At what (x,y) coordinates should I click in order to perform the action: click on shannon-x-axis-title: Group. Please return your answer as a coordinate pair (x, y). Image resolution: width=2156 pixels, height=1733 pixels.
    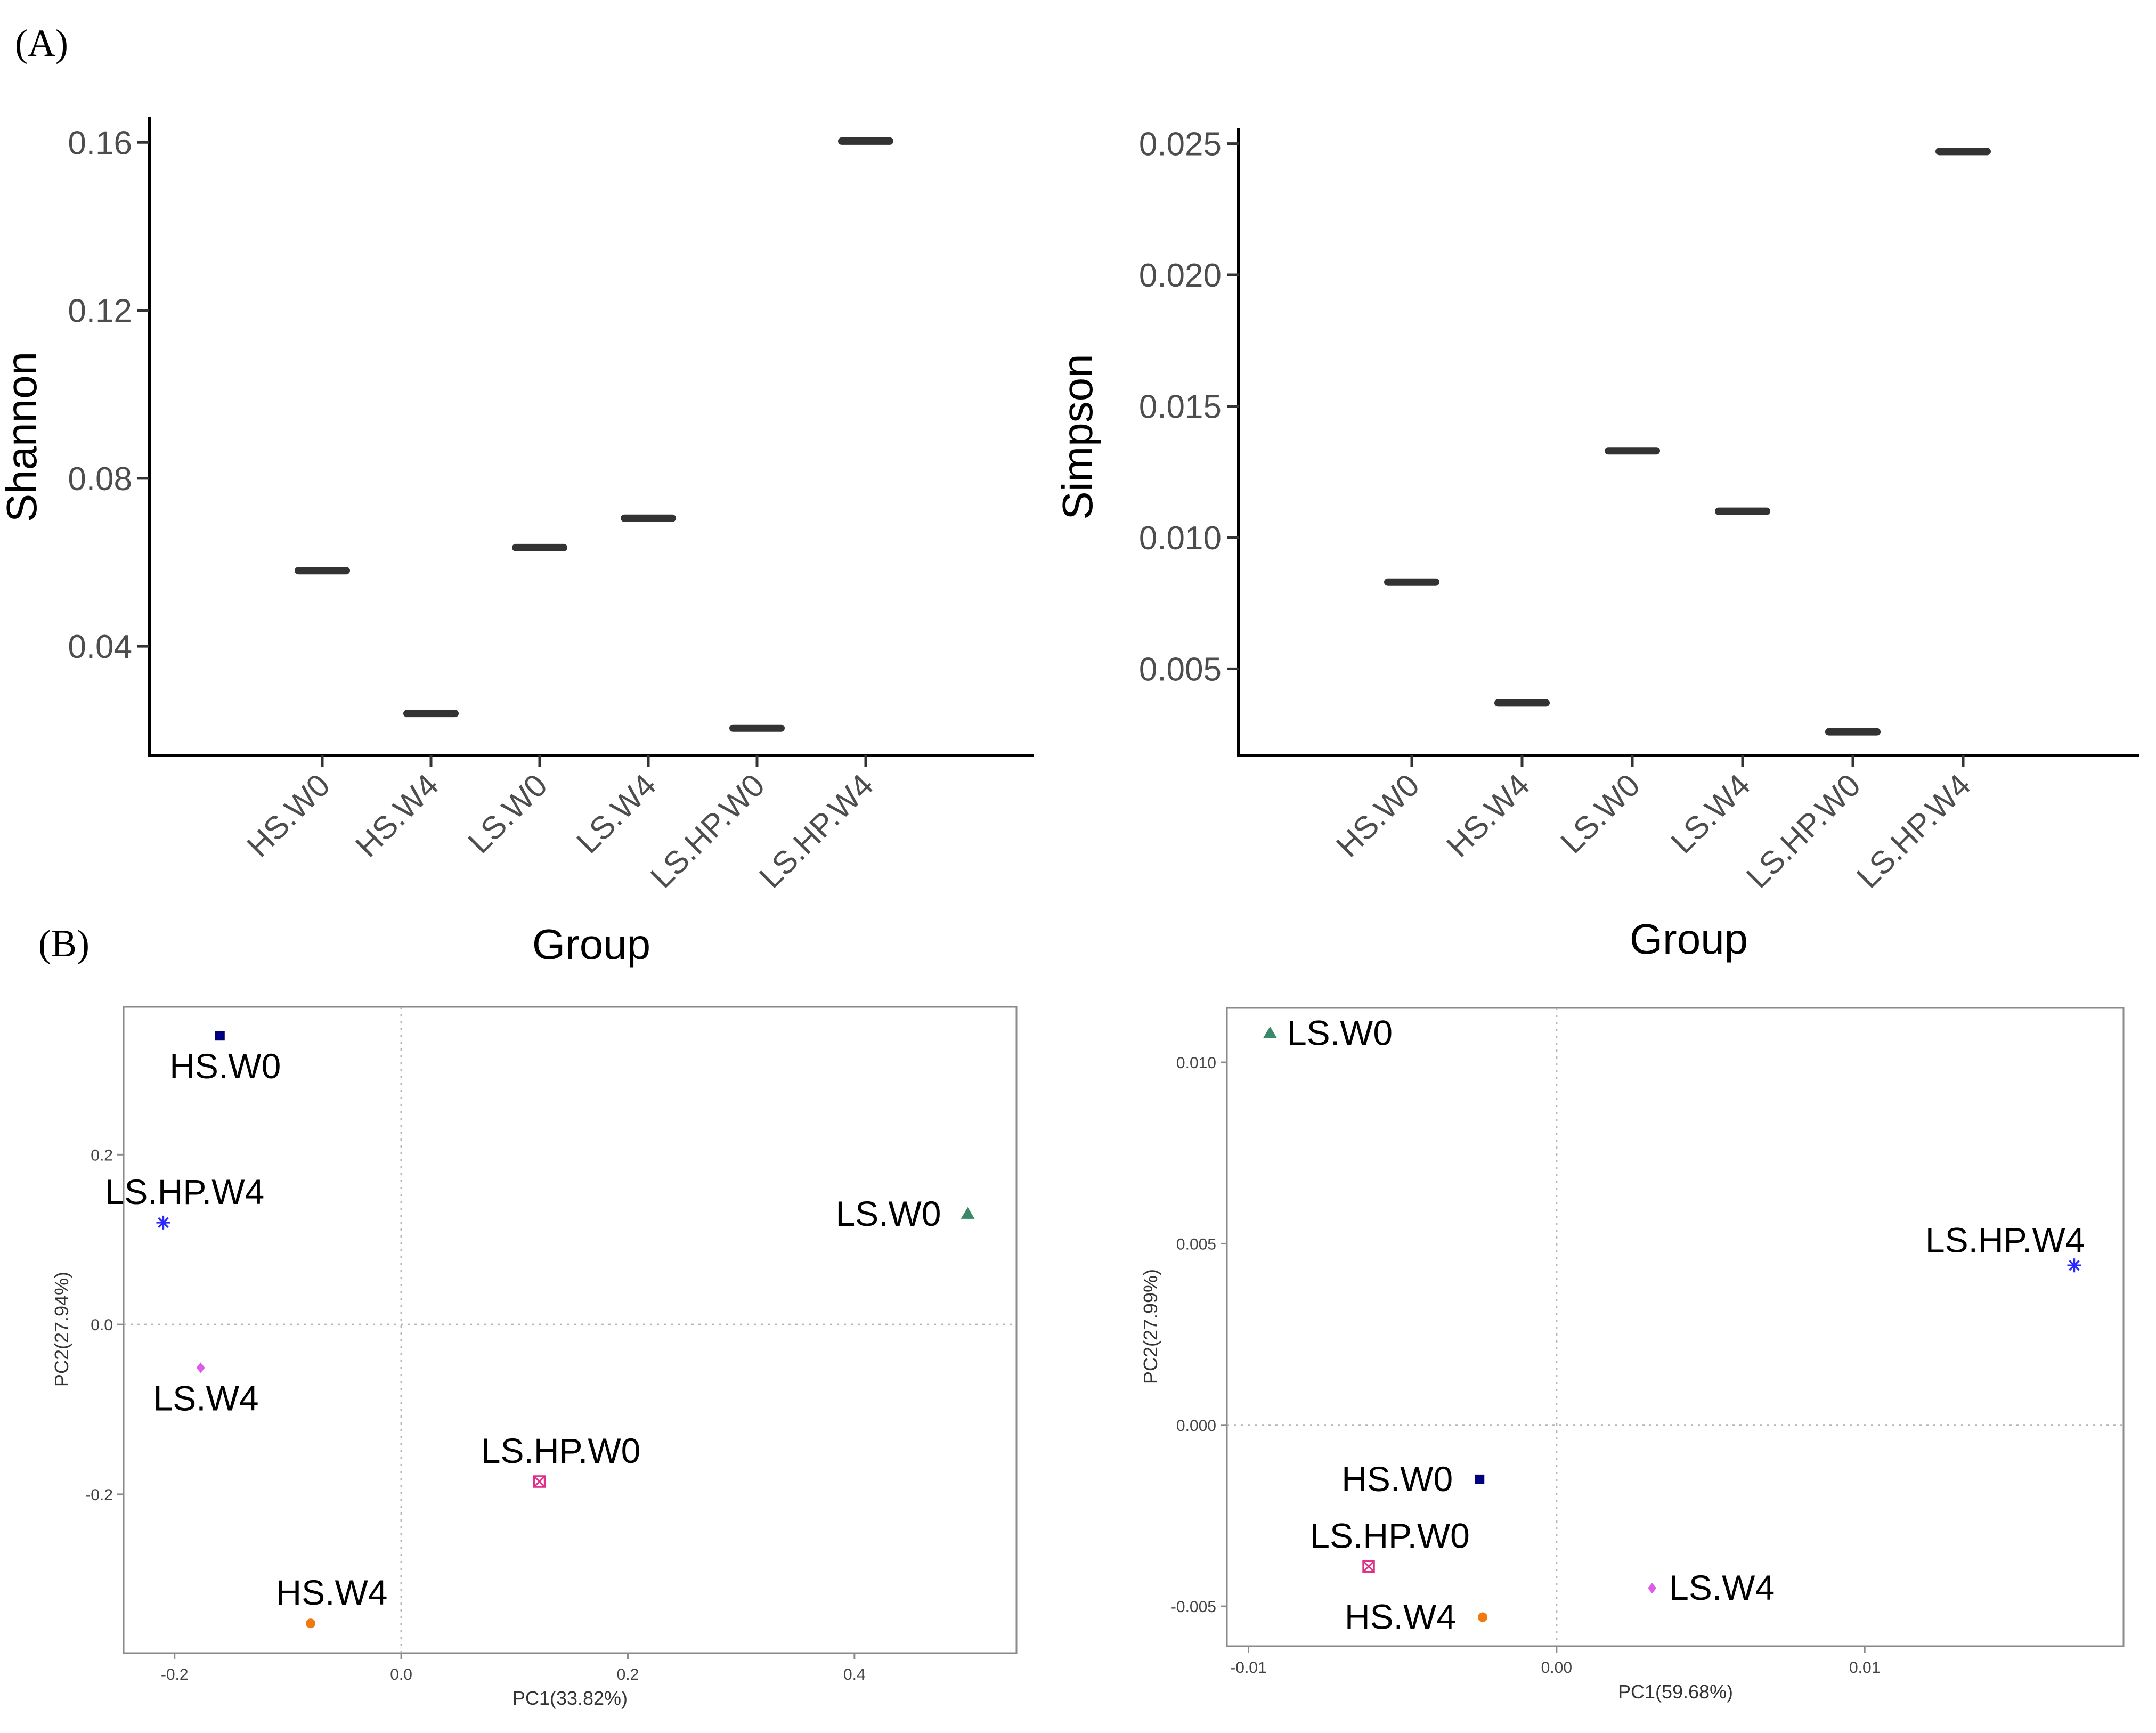
    Looking at the image, I should click on (591, 944).